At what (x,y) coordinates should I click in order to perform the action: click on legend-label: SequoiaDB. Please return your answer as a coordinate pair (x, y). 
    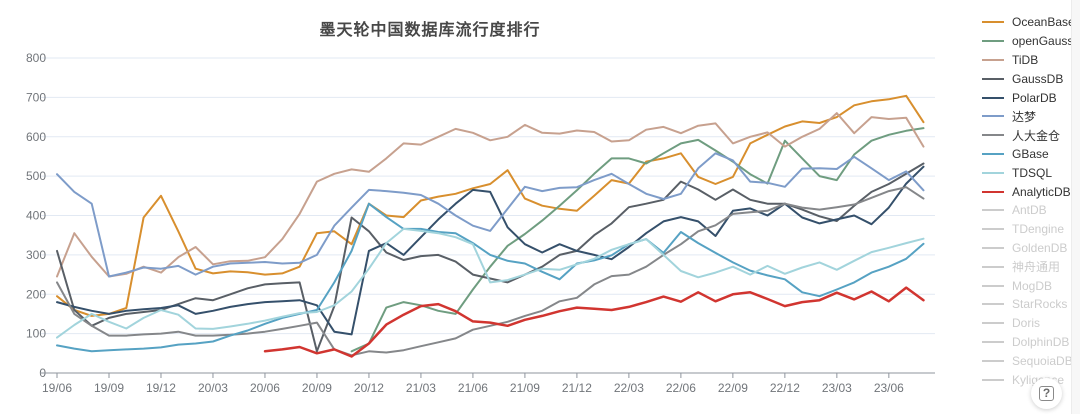
    Looking at the image, I should click on (1042, 360).